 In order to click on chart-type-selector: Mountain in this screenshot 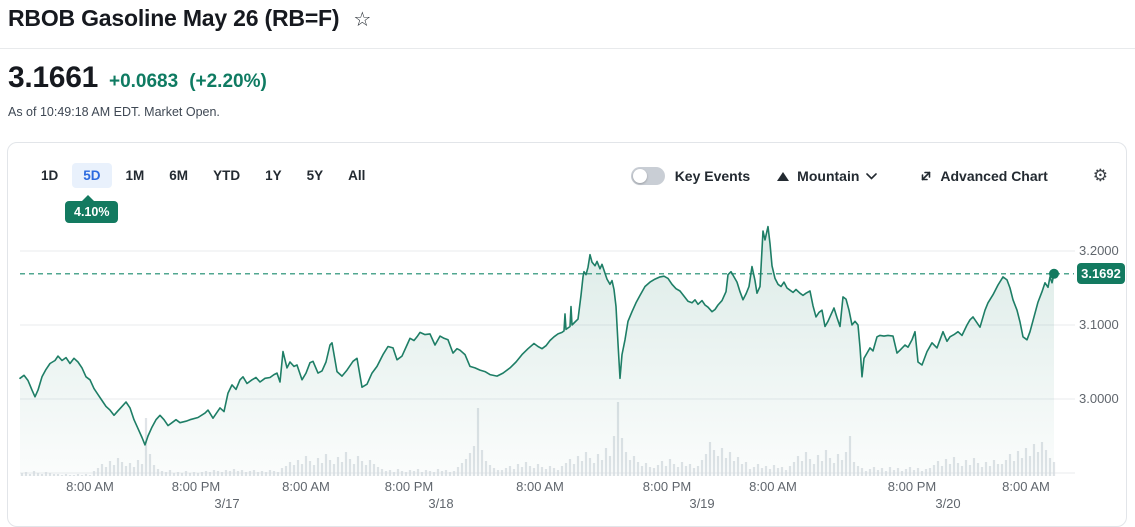, I will do `click(827, 176)`.